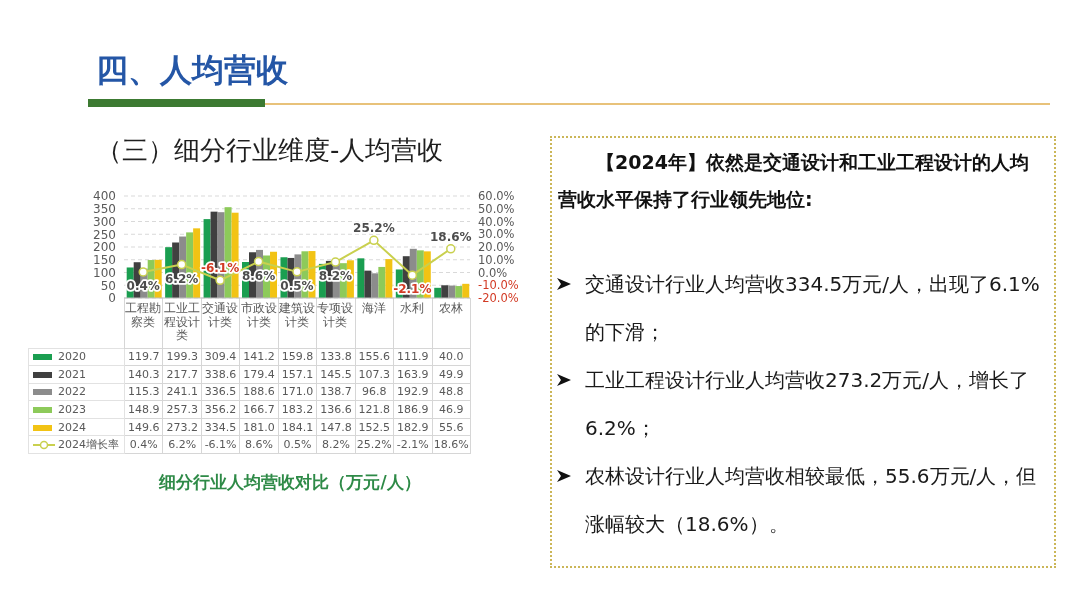 This screenshot has width=1080, height=608. Describe the element at coordinates (451, 374) in the screenshot. I see `data-label: 49.9` at that location.